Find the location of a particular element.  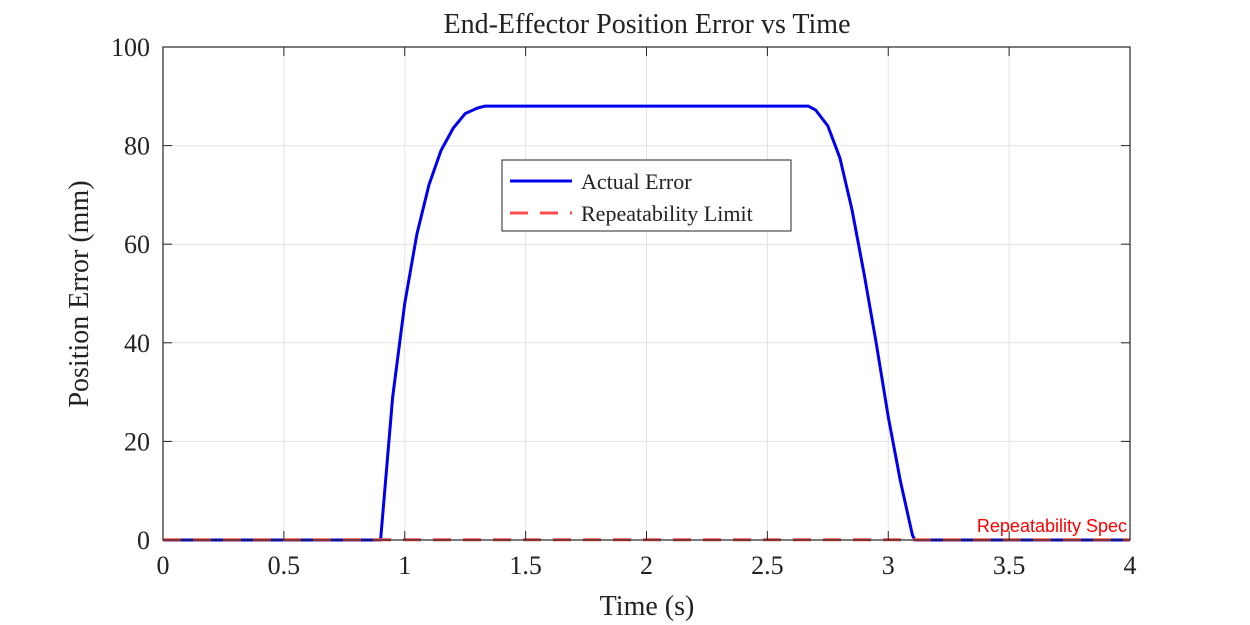

y-tick-label: 0 is located at coordinates (143, 540).